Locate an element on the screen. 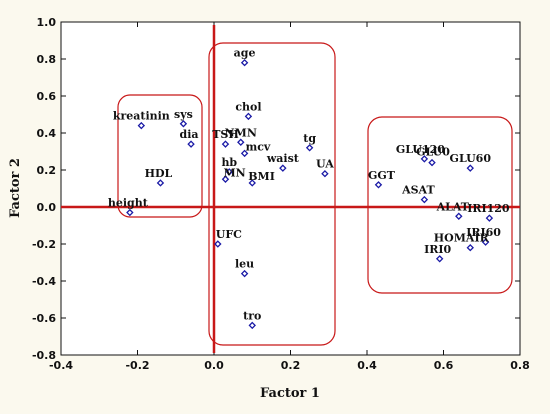 Image resolution: width=550 pixels, height=414 pixels. y-tick-label: 0.8 is located at coordinates (47, 59).